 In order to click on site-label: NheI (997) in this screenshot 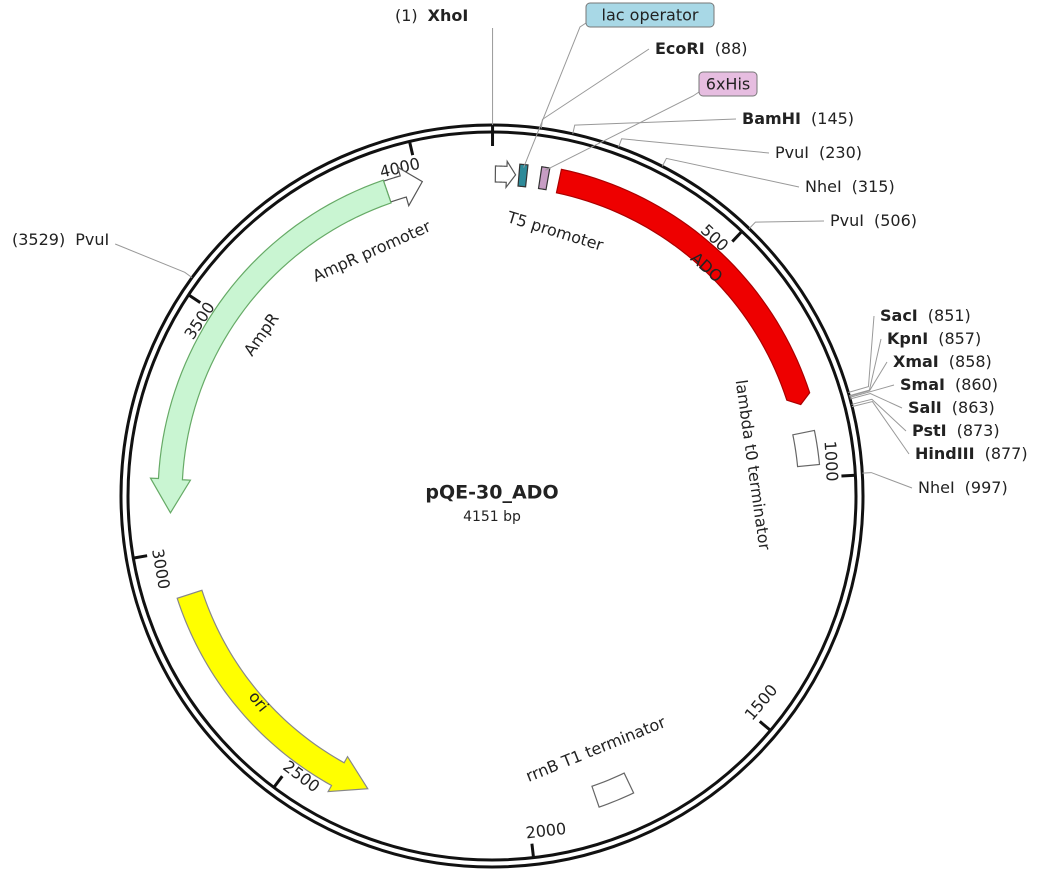, I will do `click(963, 487)`.